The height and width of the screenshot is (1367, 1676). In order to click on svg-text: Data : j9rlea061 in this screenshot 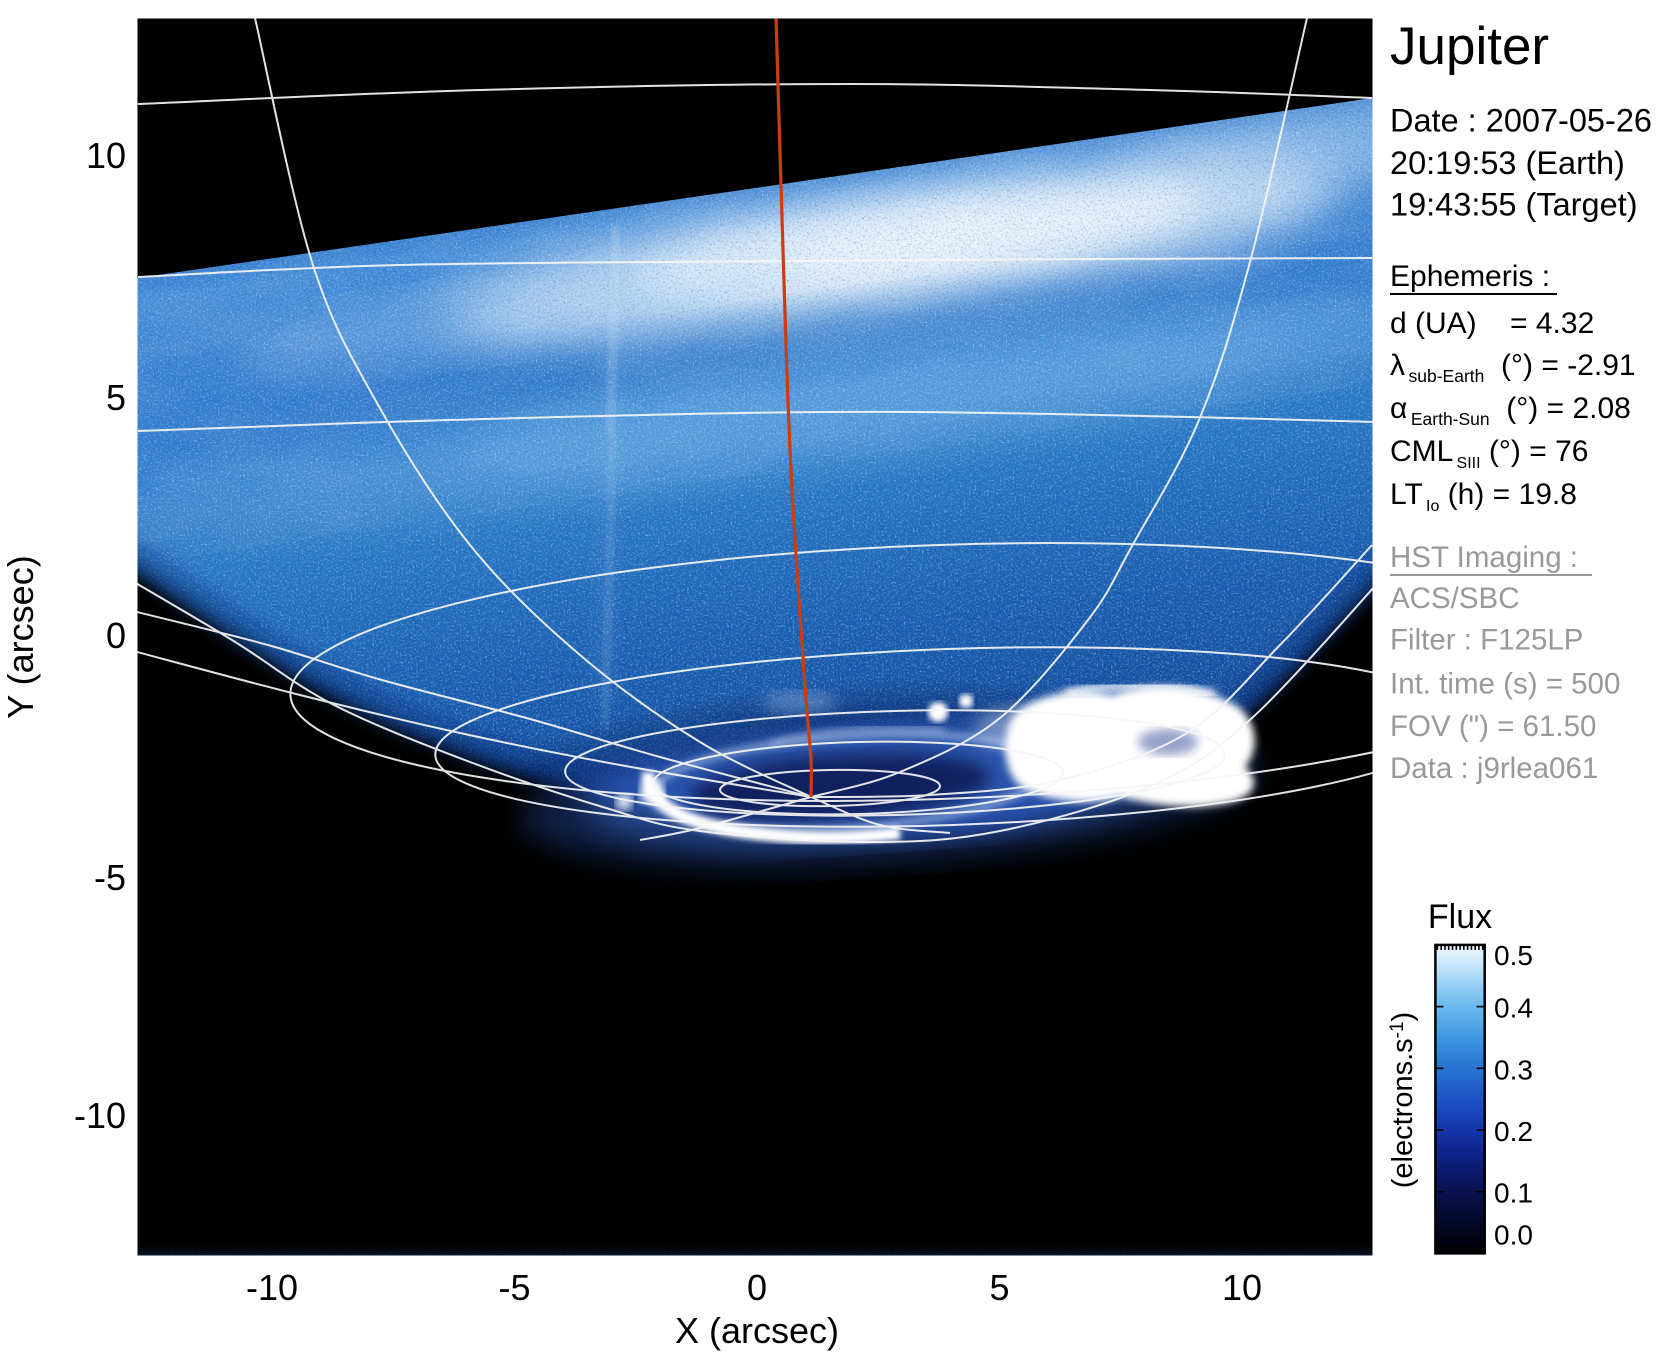, I will do `click(1494, 768)`.